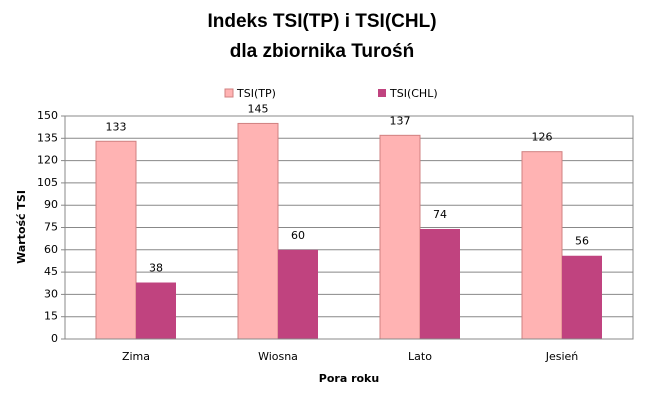 The height and width of the screenshot is (400, 645). I want to click on value-label: 145, so click(258, 108).